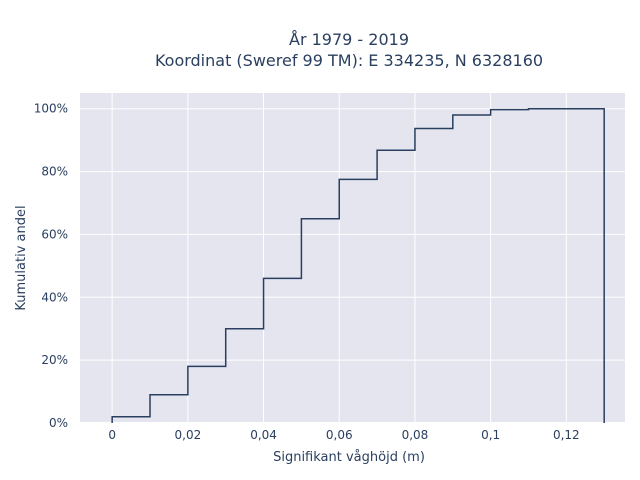  What do you see at coordinates (54, 172) in the screenshot?
I see `y-tick-label: 80%` at bounding box center [54, 172].